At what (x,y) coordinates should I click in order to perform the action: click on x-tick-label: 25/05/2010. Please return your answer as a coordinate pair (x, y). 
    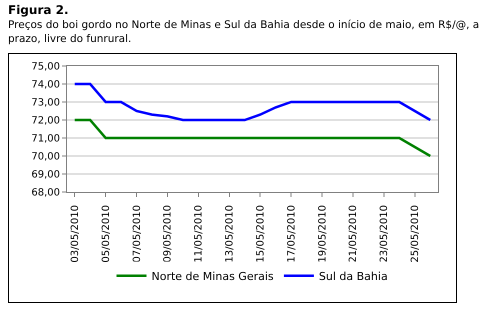
    Looking at the image, I should click on (416, 234).